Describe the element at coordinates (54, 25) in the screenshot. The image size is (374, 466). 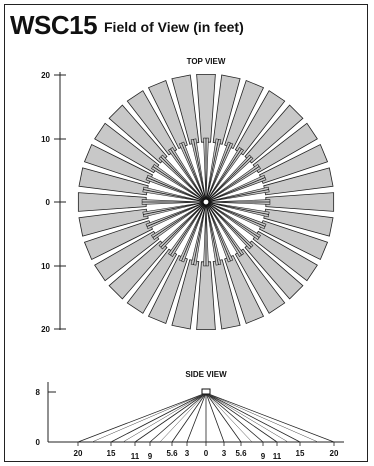
I see `model-title: WSC15` at that location.